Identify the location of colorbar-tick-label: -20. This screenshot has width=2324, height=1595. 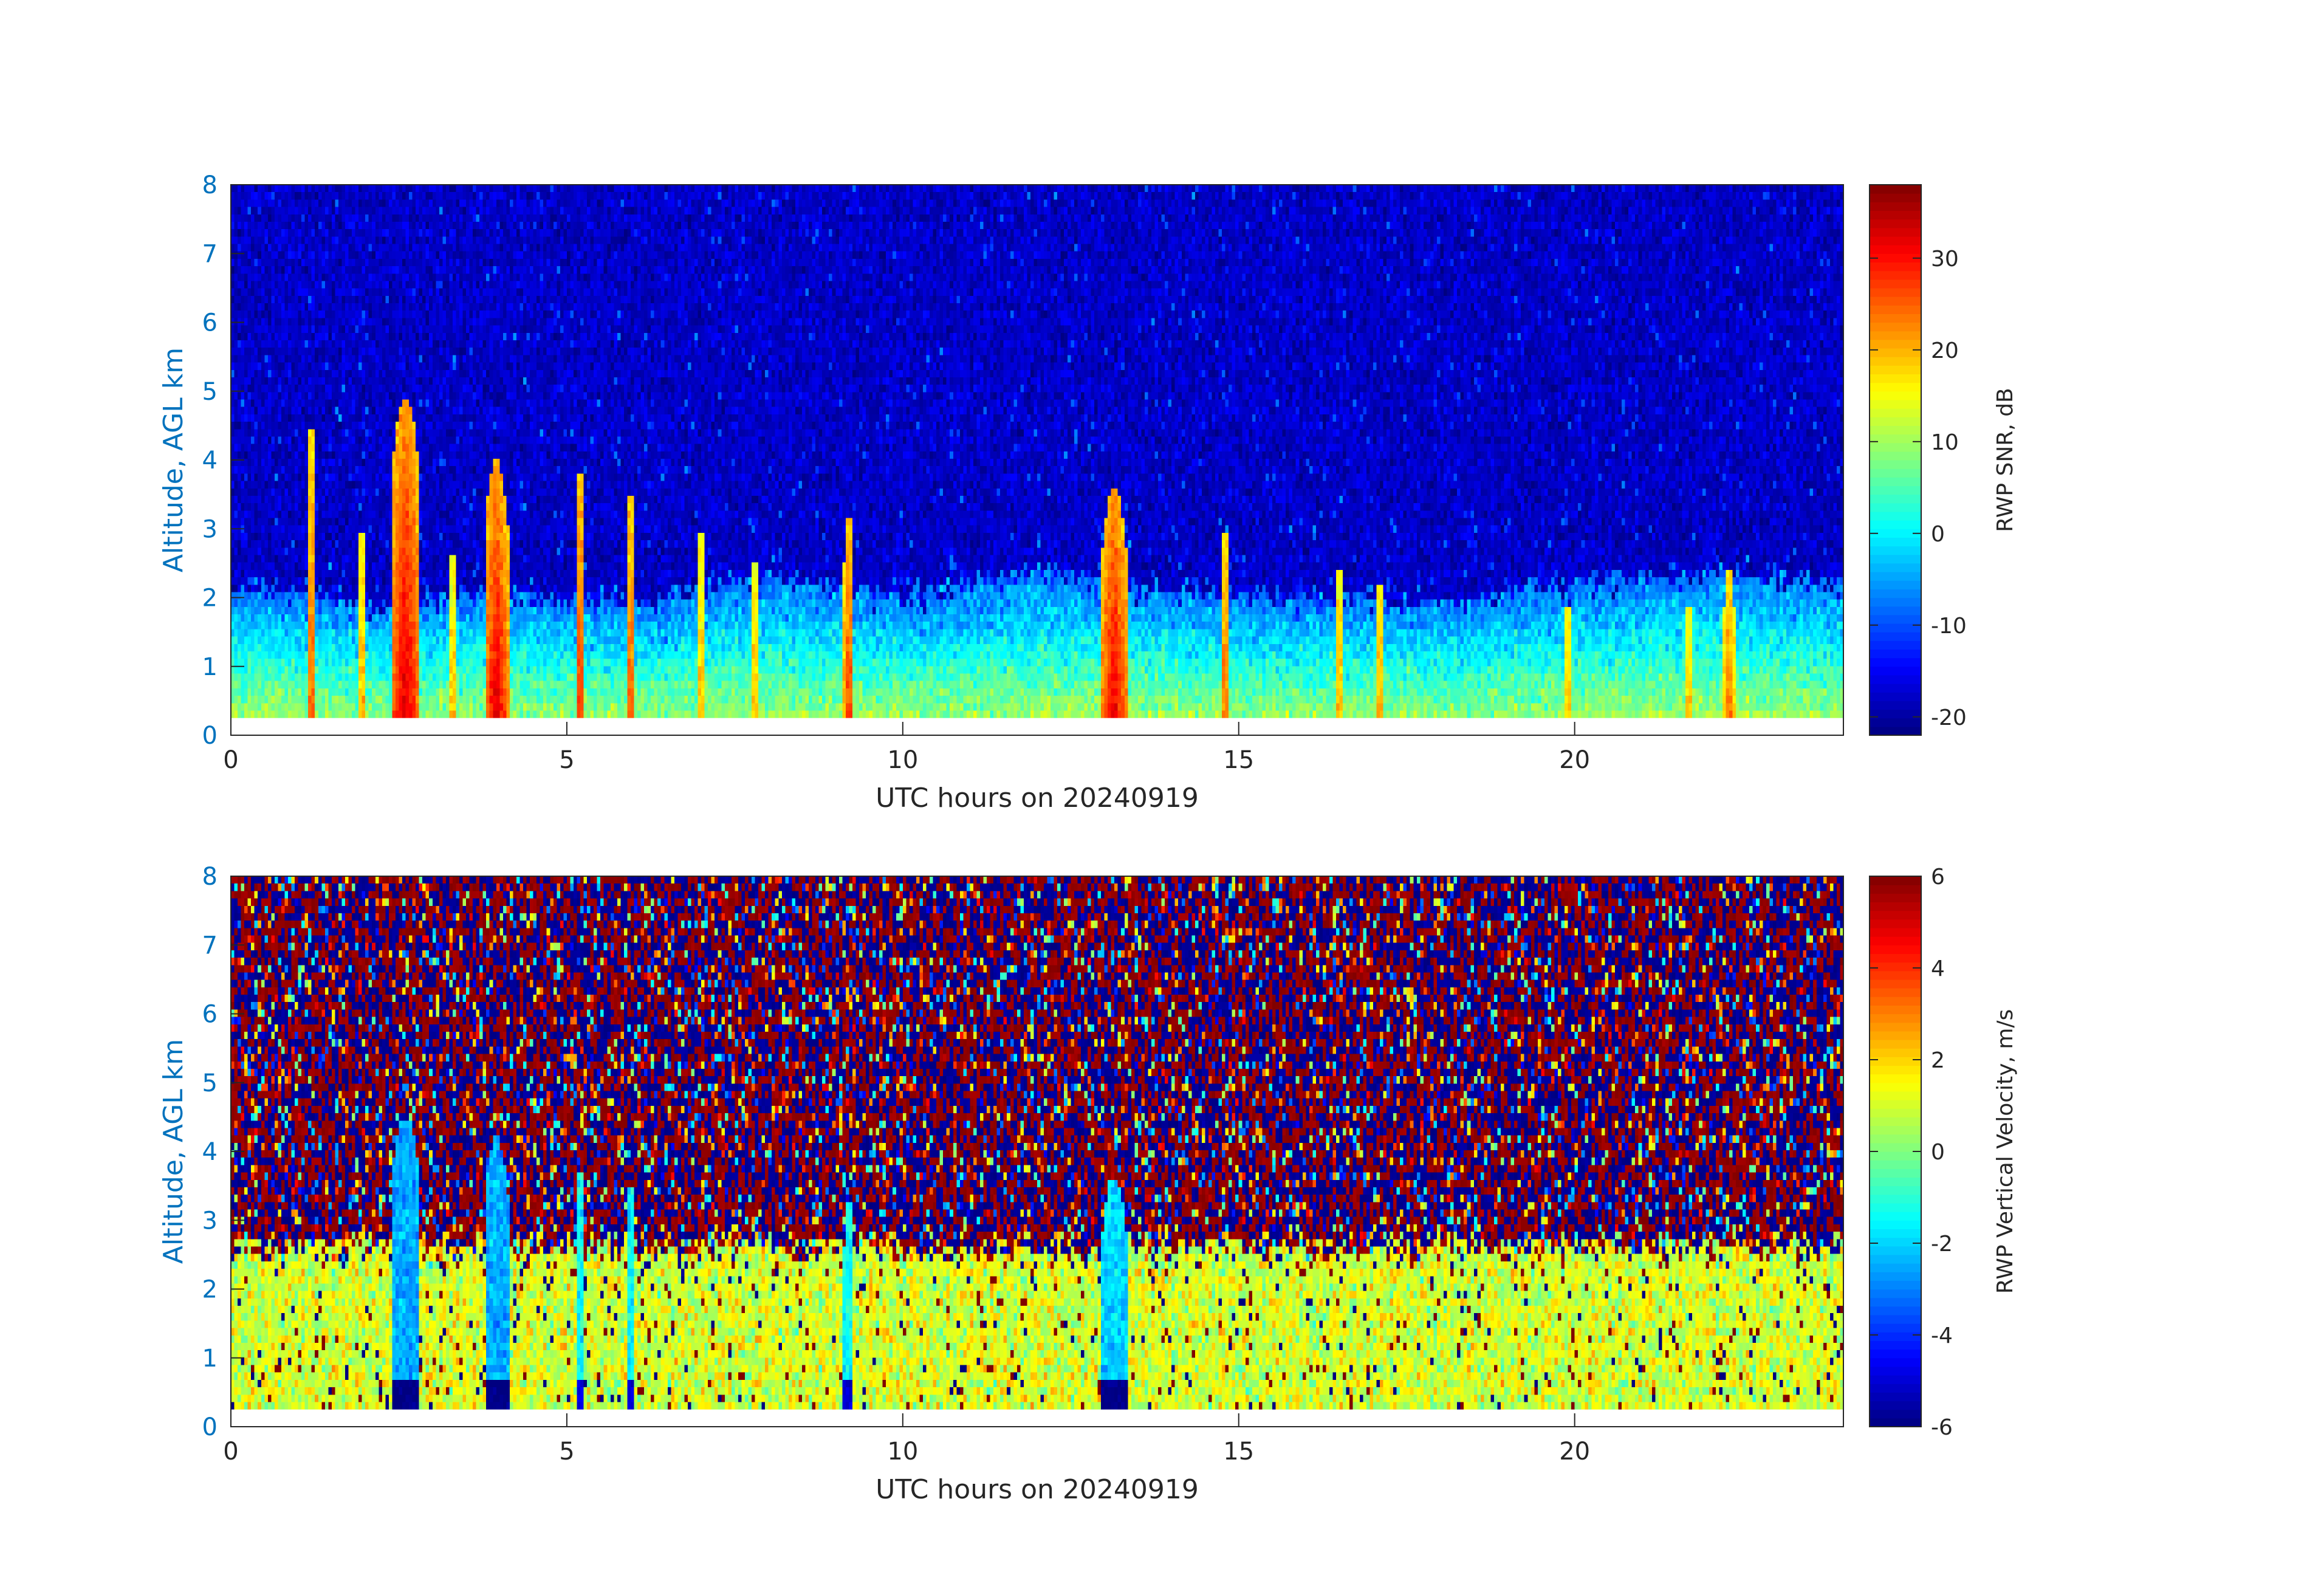
(1949, 718).